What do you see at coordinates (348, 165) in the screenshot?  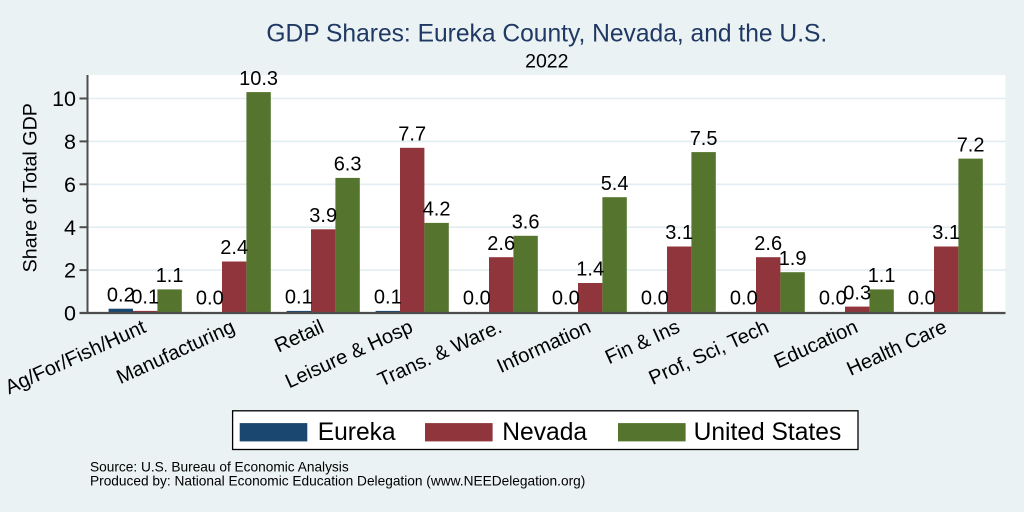 I see `svg-text: 6.3` at bounding box center [348, 165].